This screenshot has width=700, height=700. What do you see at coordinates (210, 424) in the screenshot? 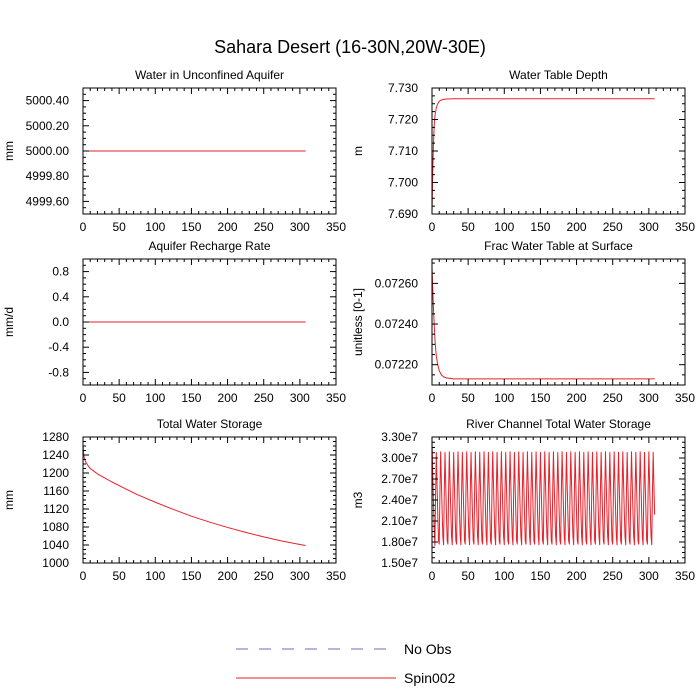
I see `panel-title: Total Water Storage` at bounding box center [210, 424].